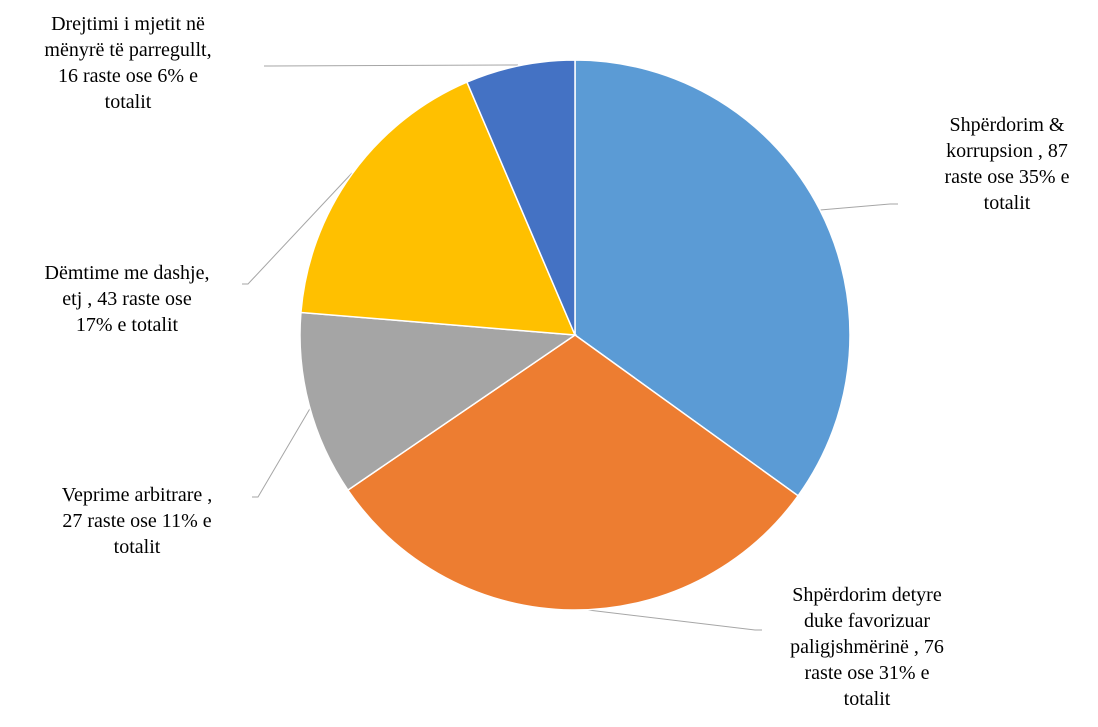 Image resolution: width=1098 pixels, height=727 pixels. I want to click on data-label-line: etj , 43 raste ose, so click(127, 299).